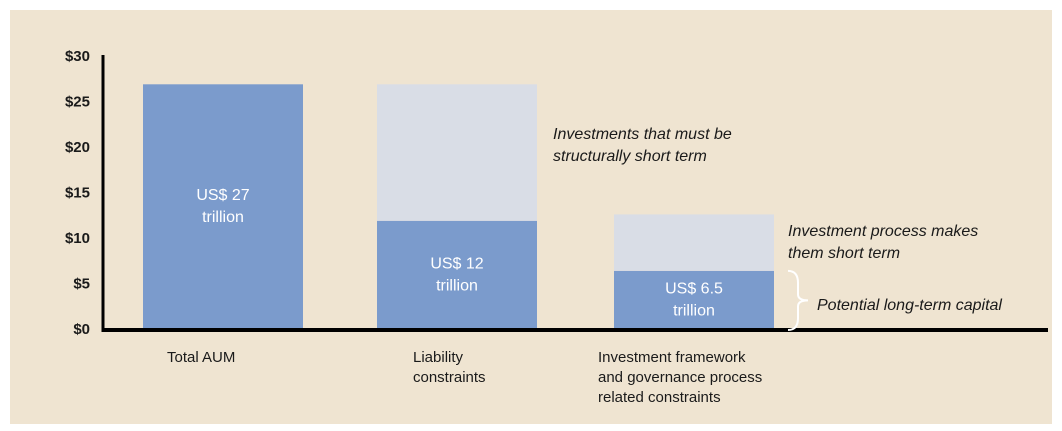 This screenshot has width=1062, height=431. Describe the element at coordinates (81, 283) in the screenshot. I see `y-tick-label: $5` at that location.